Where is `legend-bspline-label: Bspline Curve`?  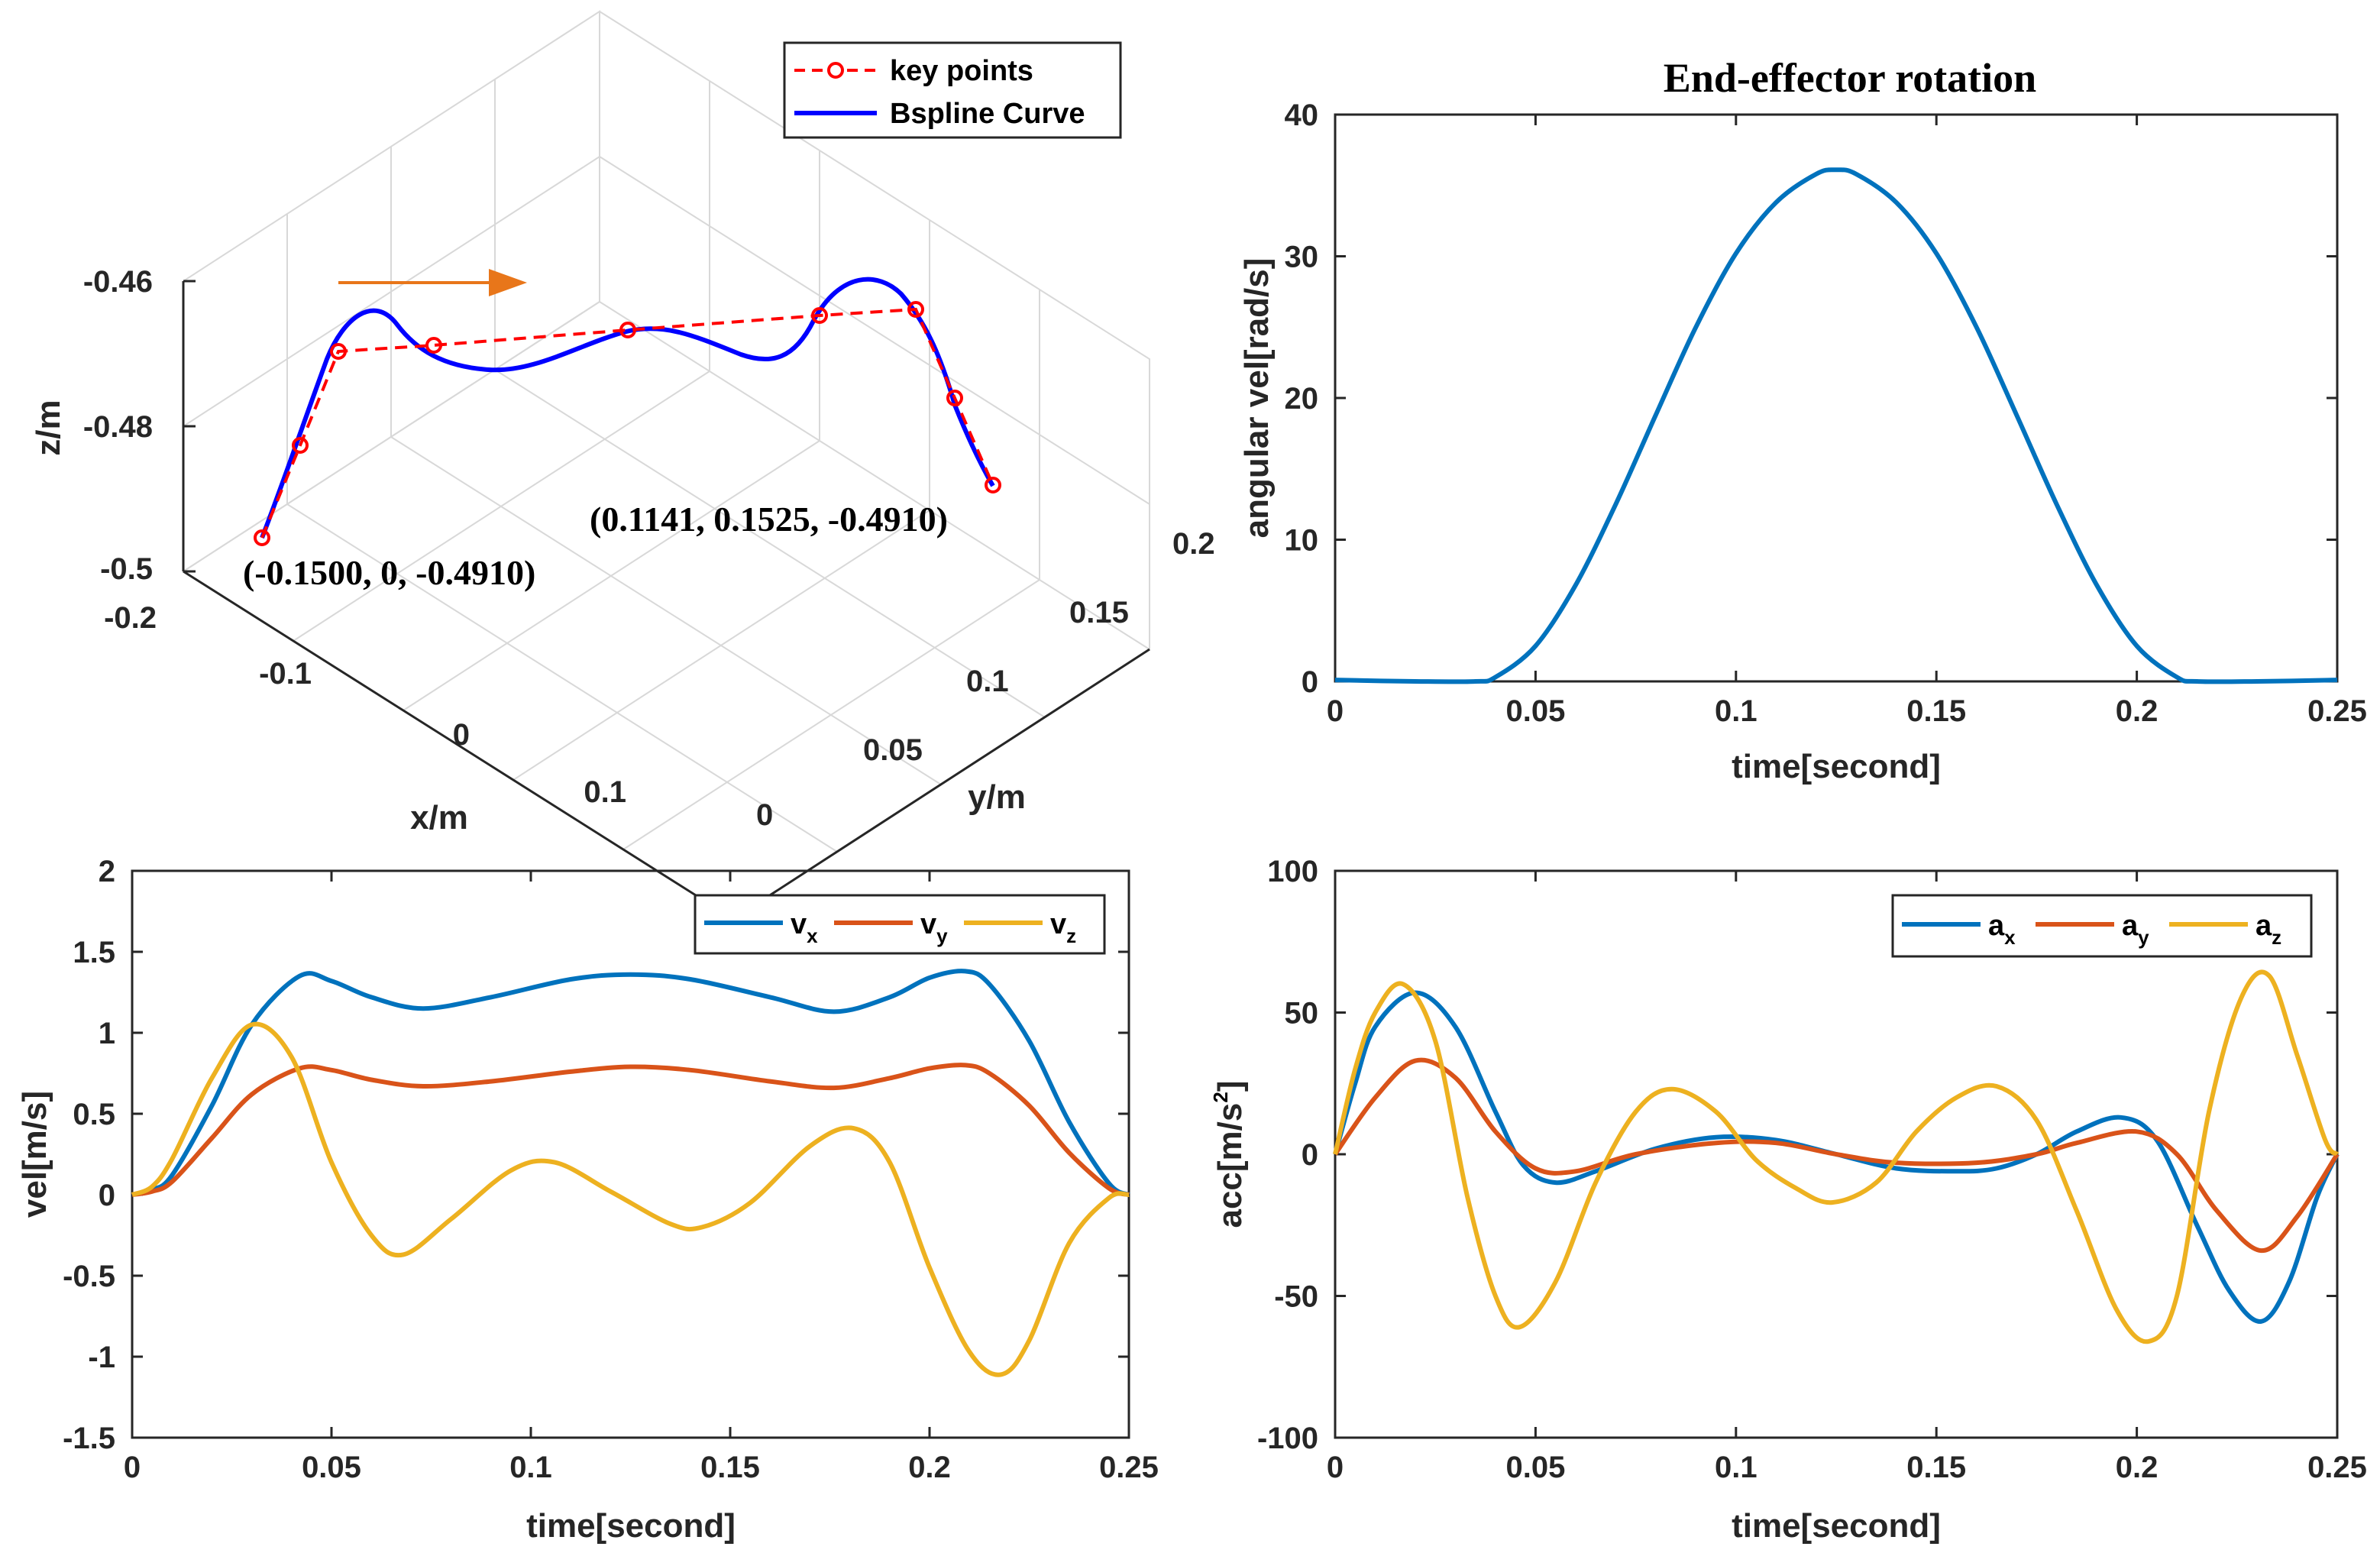 legend-bspline-label: Bspline Curve is located at coordinates (987, 114).